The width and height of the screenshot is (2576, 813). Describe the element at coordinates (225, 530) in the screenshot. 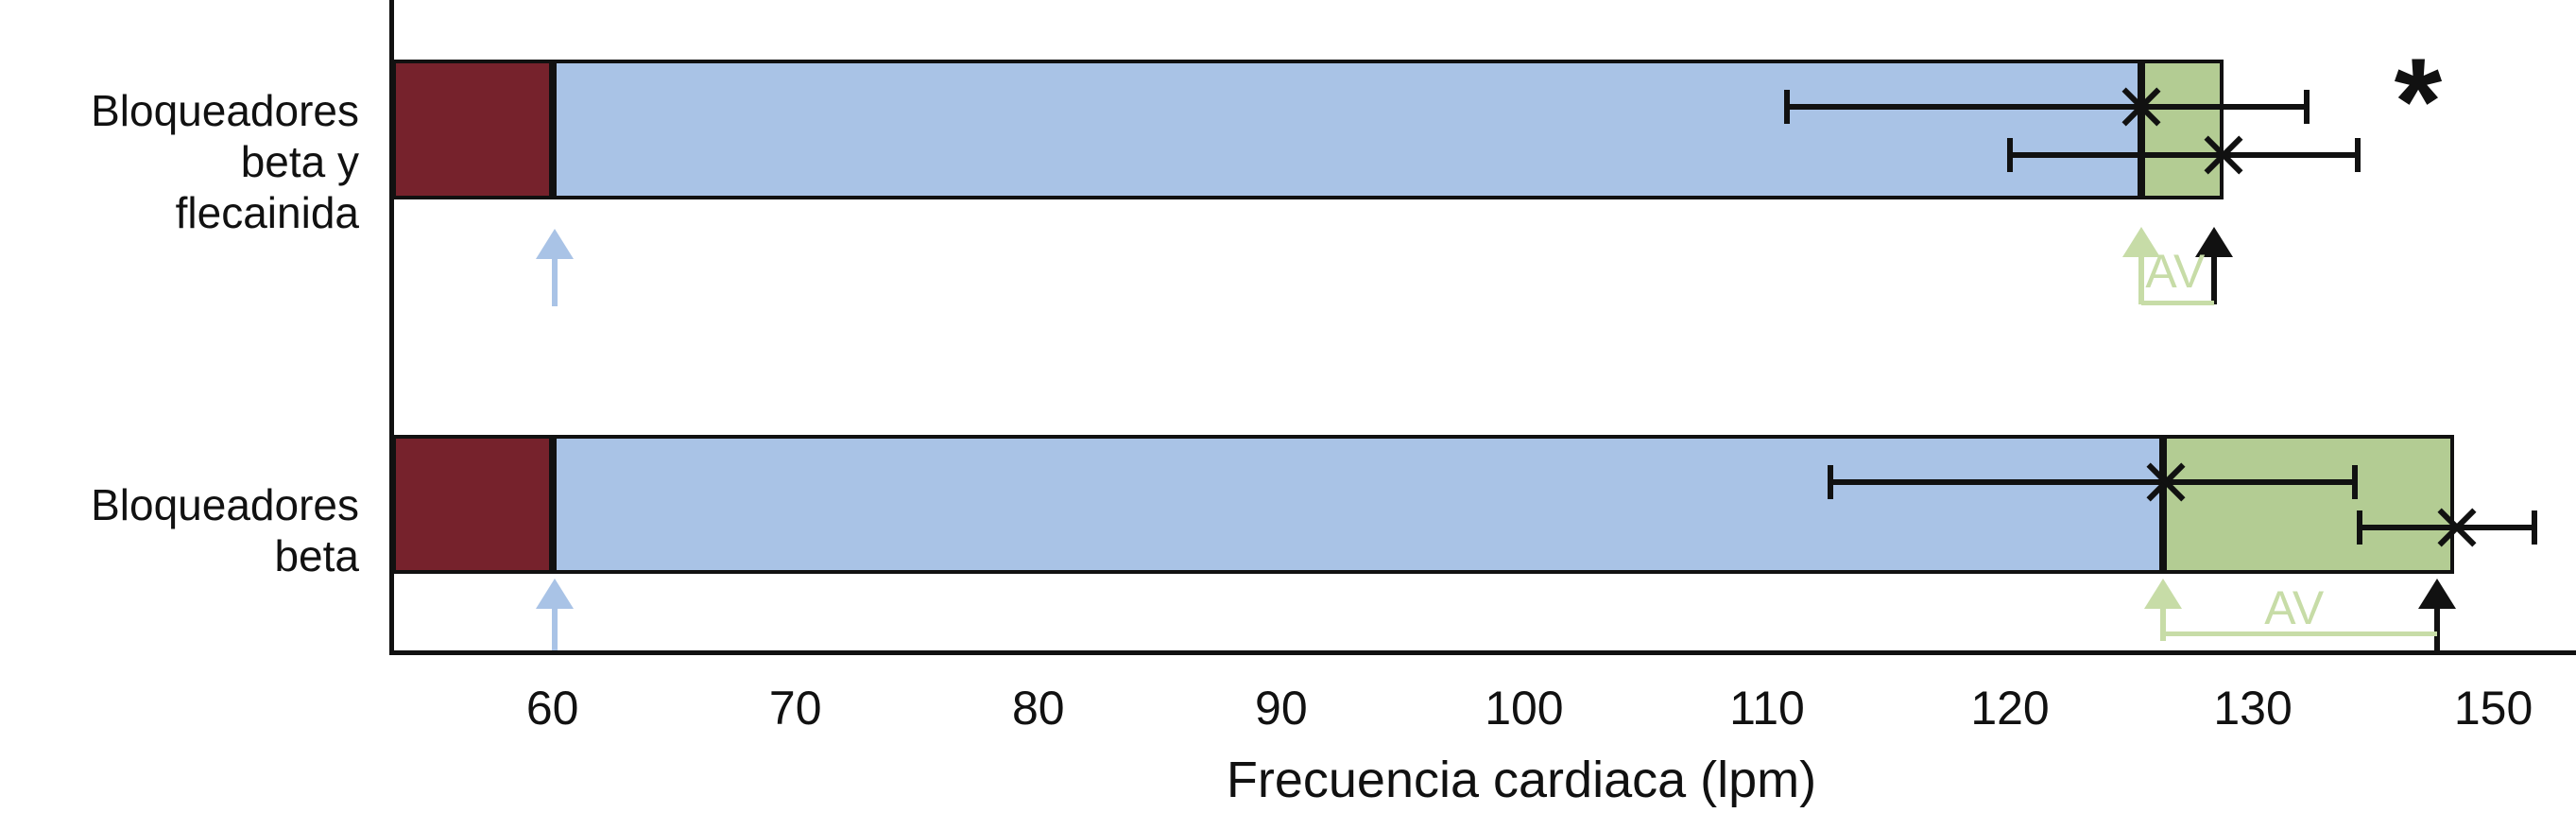

I see `category-label-beta: Bloqueadores beta` at that location.